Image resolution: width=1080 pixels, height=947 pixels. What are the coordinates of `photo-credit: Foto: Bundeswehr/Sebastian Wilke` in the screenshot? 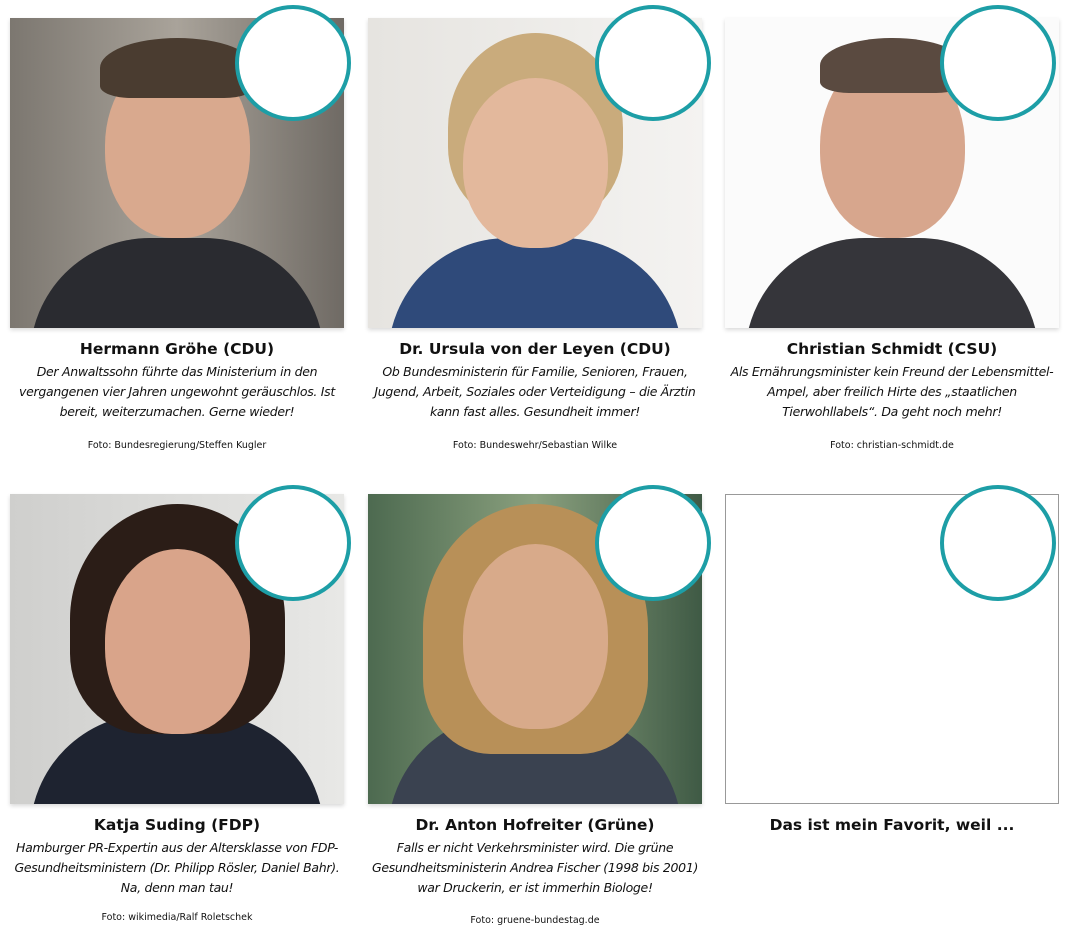 It's located at (535, 445).